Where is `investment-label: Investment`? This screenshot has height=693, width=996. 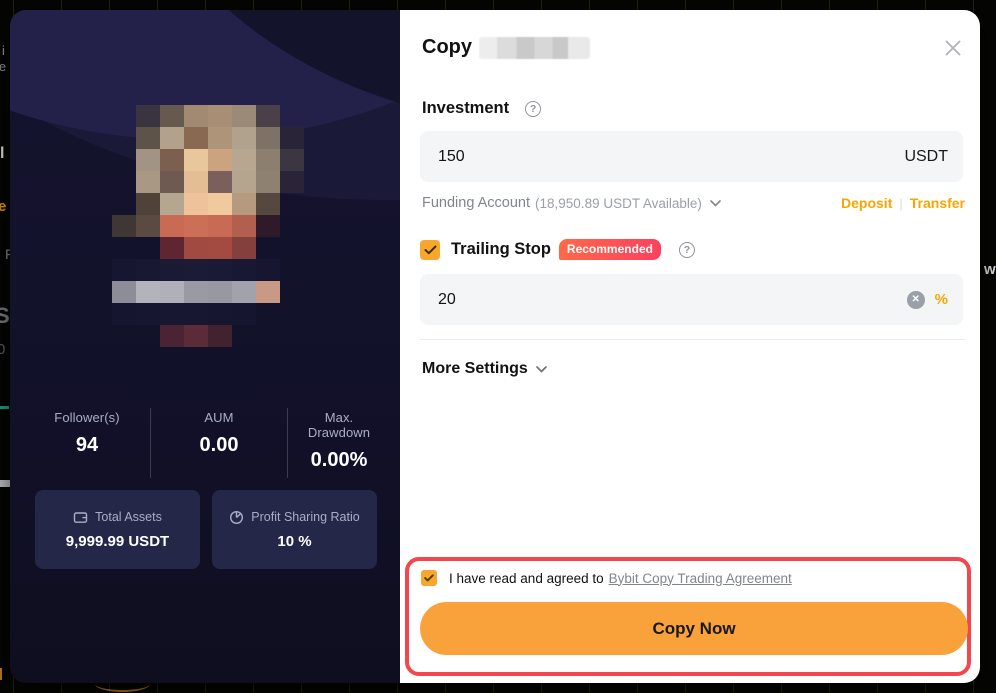
investment-label: Investment is located at coordinates (466, 108).